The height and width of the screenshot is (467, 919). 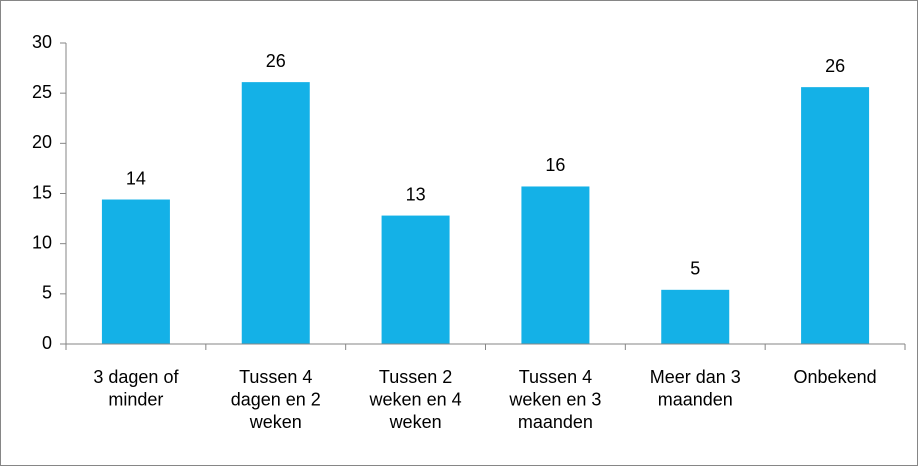 I want to click on data-label: 13, so click(x=416, y=194).